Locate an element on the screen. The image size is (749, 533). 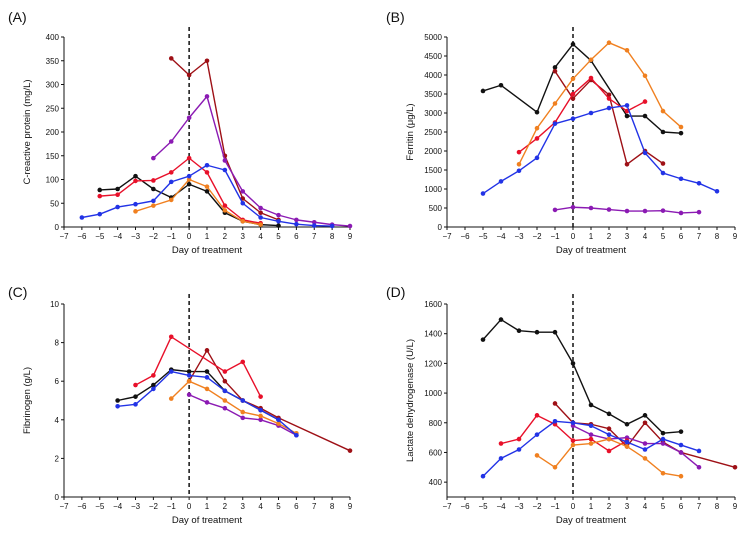
y-tick-label: 4 is located at coordinates (57, 420).